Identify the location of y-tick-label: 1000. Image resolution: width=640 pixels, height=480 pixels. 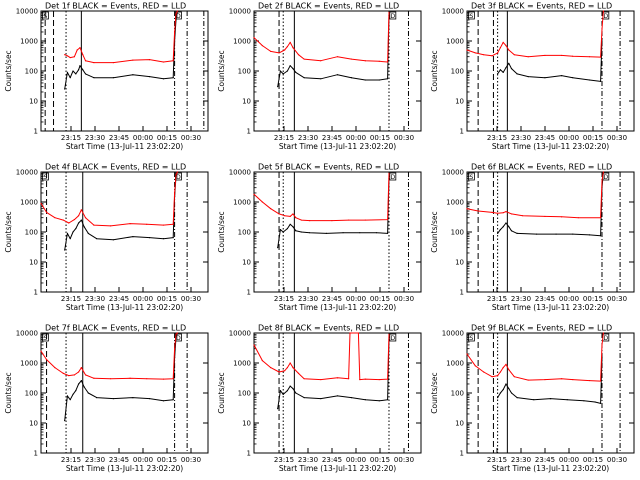
(242, 42).